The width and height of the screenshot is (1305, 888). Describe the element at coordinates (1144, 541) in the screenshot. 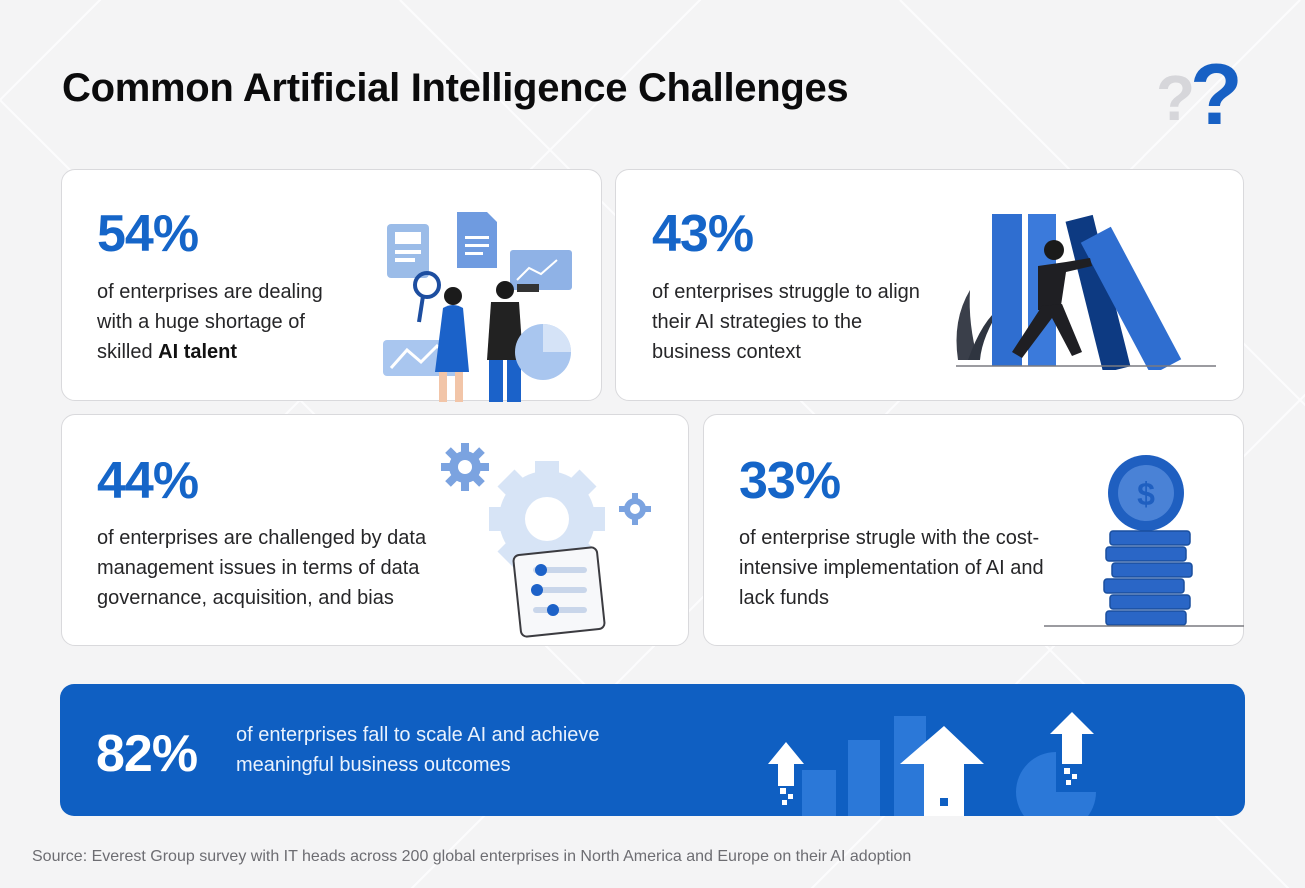

I see `dollar-coin-stack-illustration: $` at that location.